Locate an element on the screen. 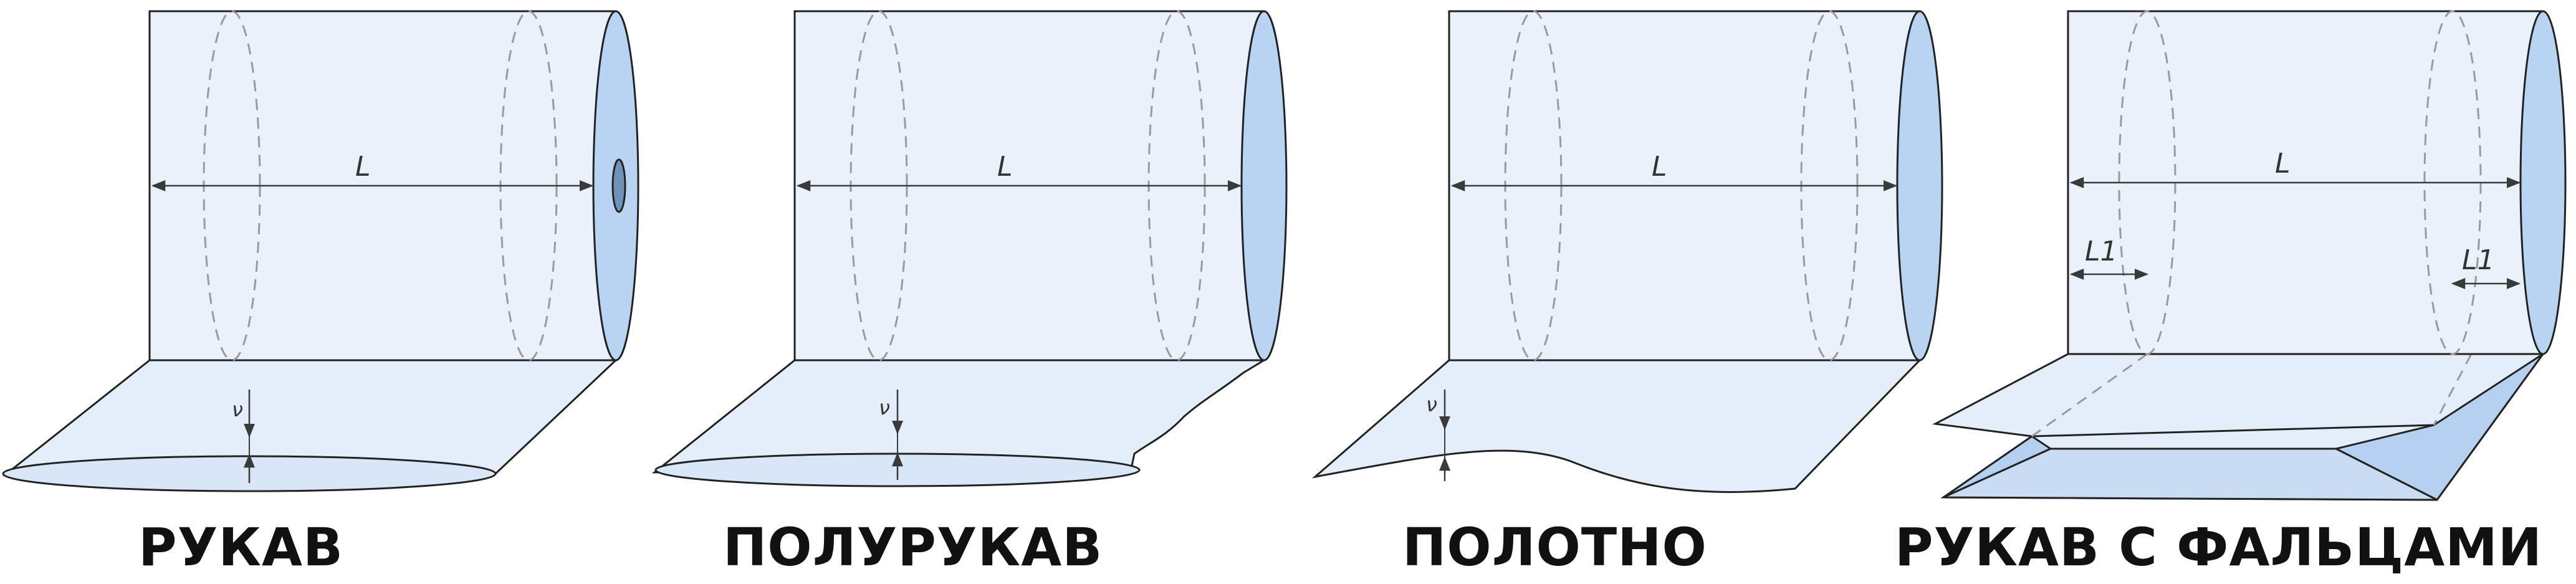 The width and height of the screenshot is (2576, 584). sheet-length-label: L is located at coordinates (1659, 167).